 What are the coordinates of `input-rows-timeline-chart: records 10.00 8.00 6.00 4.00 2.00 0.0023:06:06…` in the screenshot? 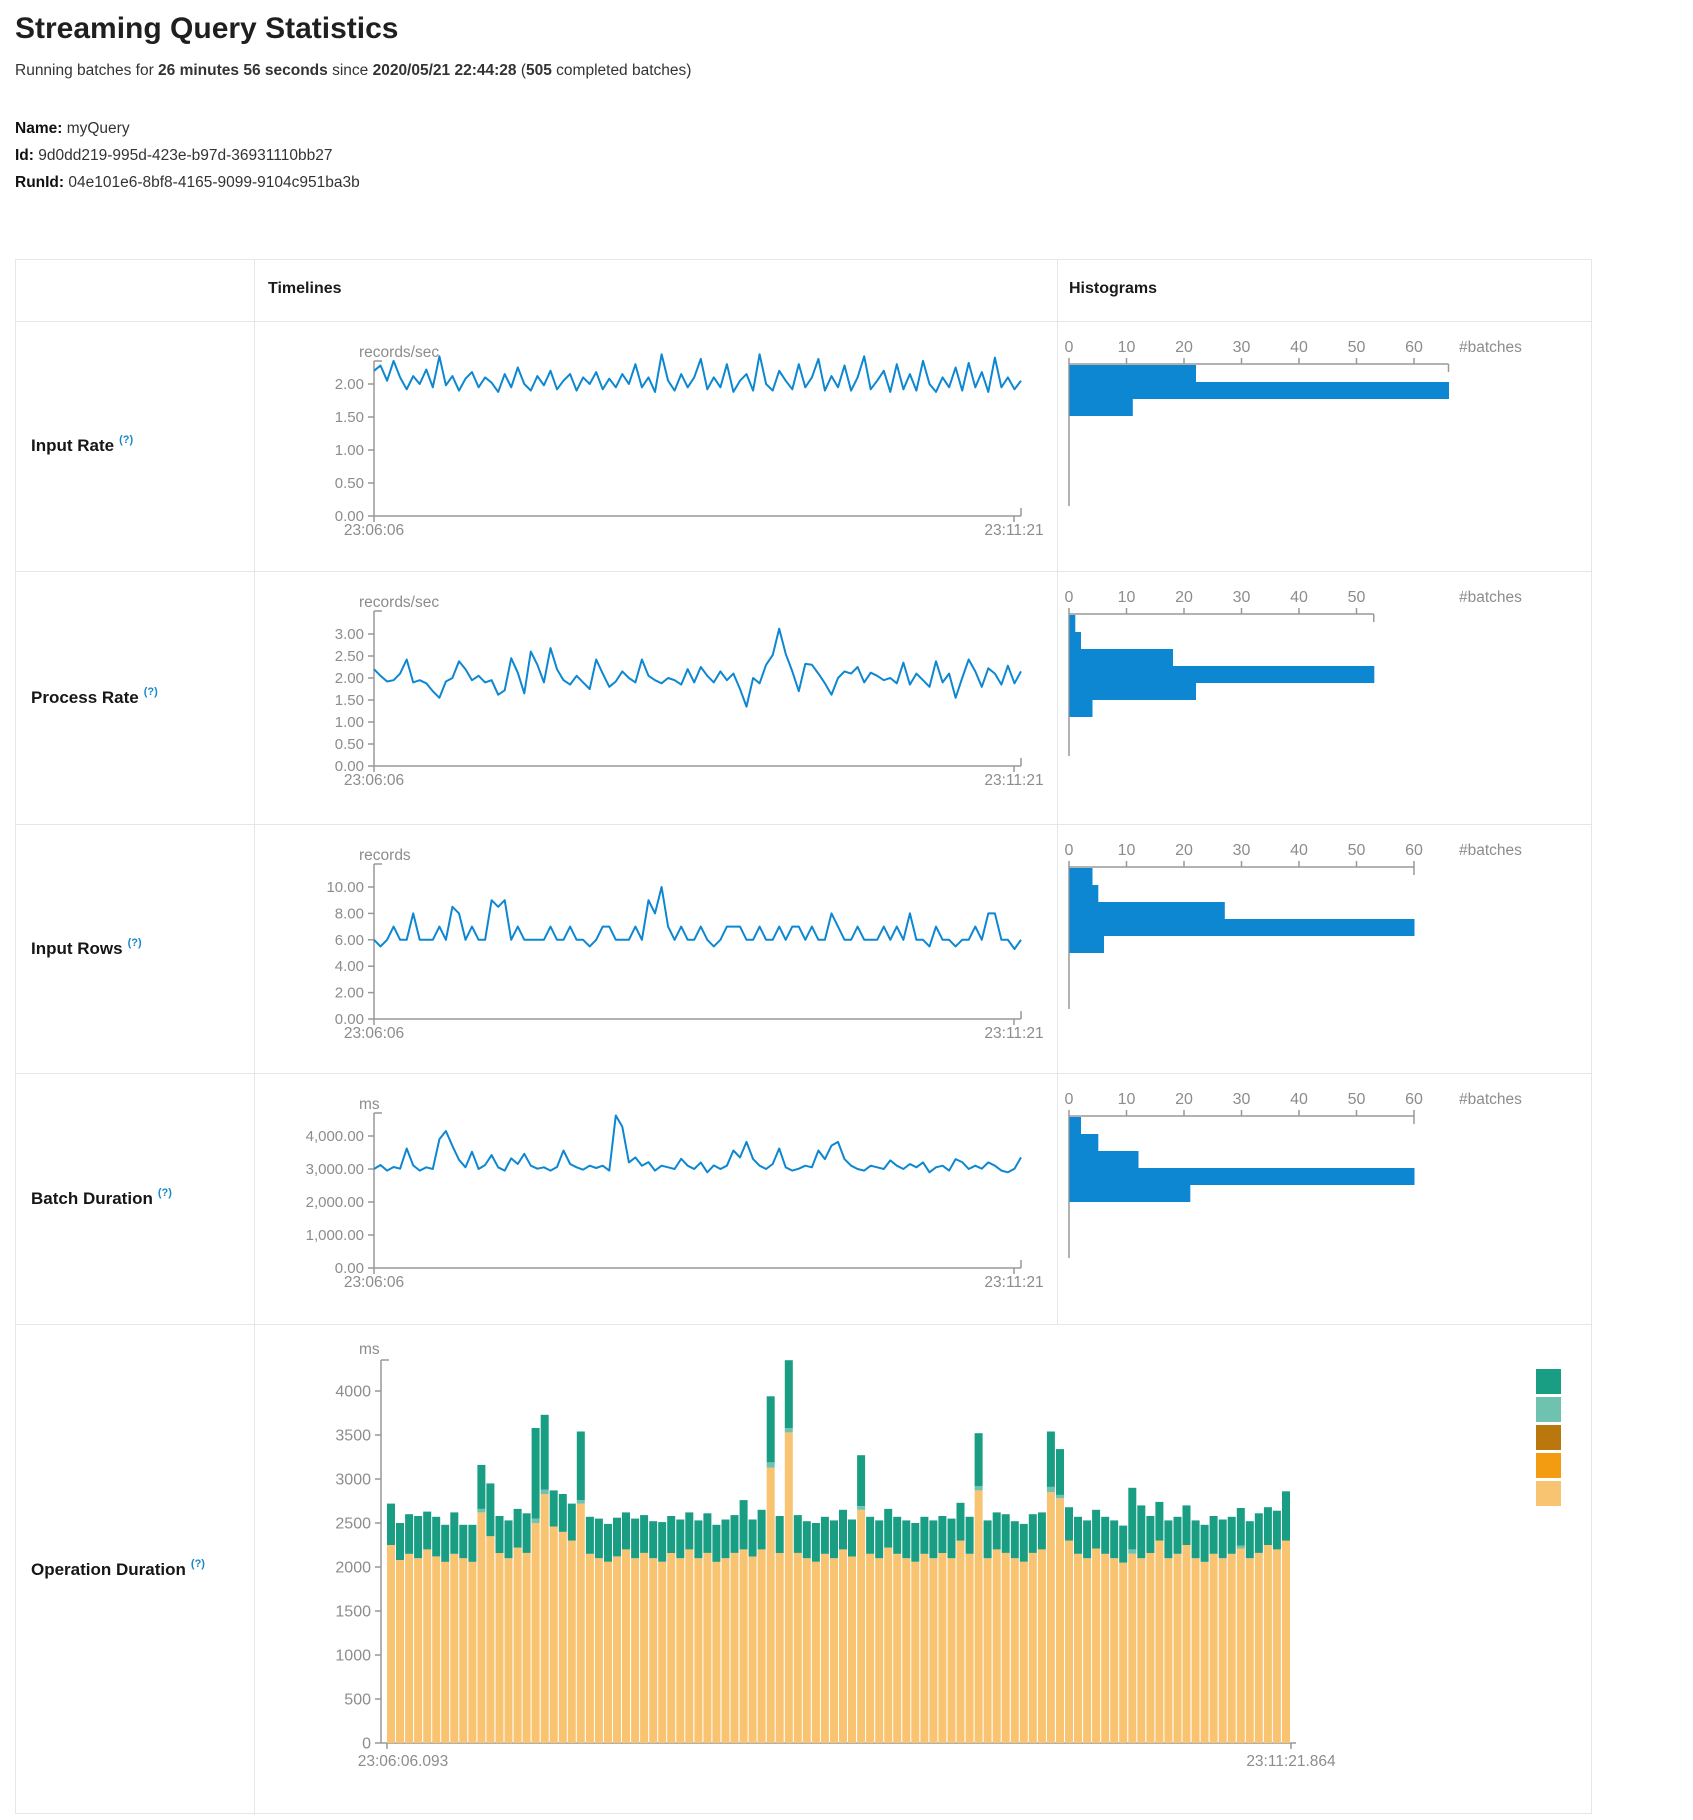 It's located at (684, 944).